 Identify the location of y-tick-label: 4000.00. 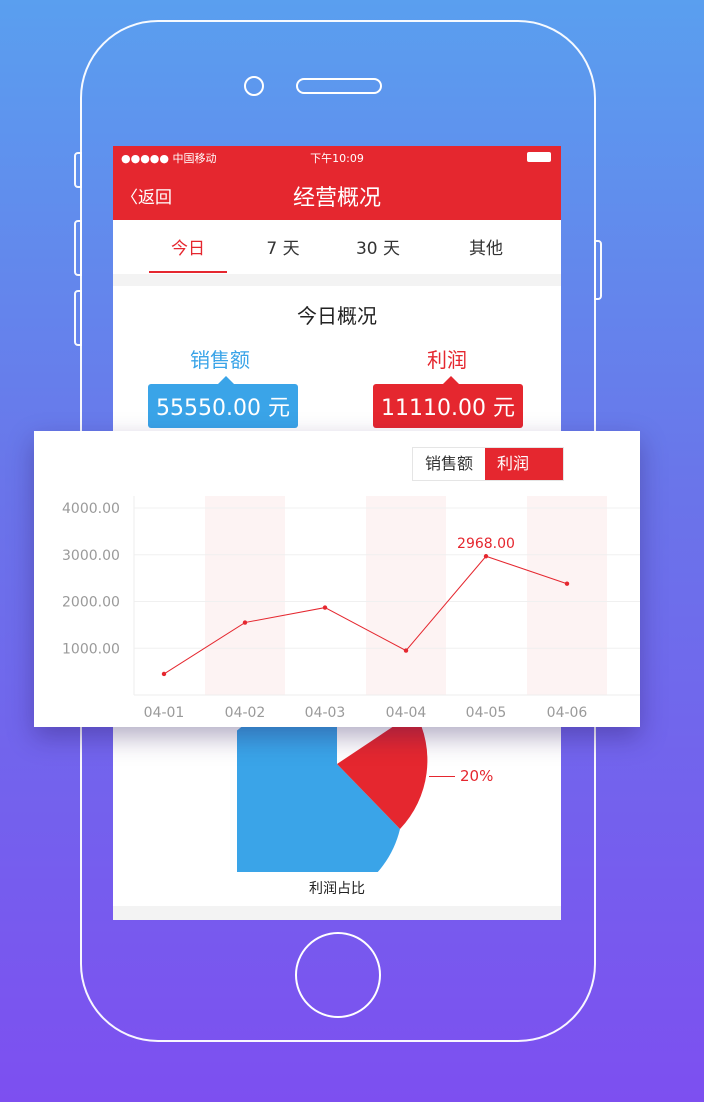
(91, 509).